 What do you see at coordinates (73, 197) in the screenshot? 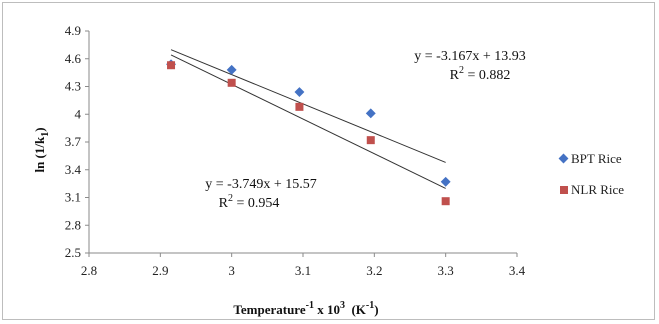
I see `y-tick-label: 3.1` at bounding box center [73, 197].